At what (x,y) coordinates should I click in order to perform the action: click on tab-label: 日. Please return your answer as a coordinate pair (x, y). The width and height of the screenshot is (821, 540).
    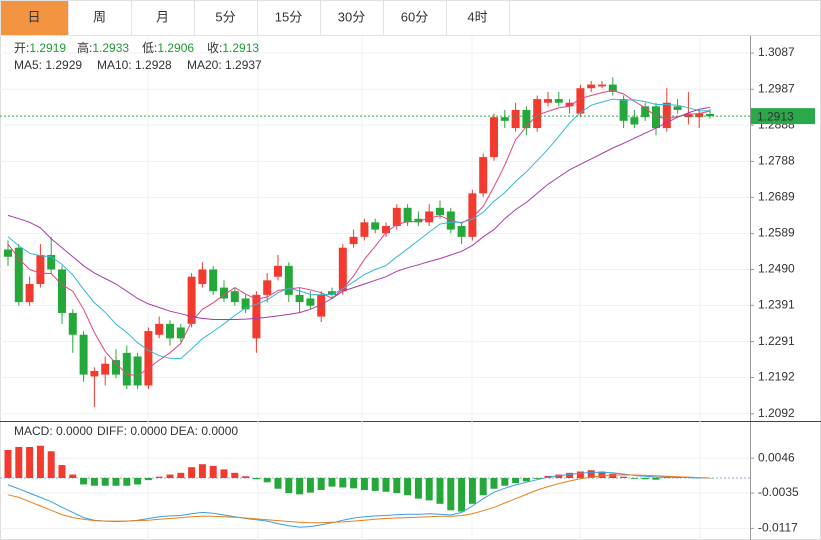
    Looking at the image, I should click on (33, 16).